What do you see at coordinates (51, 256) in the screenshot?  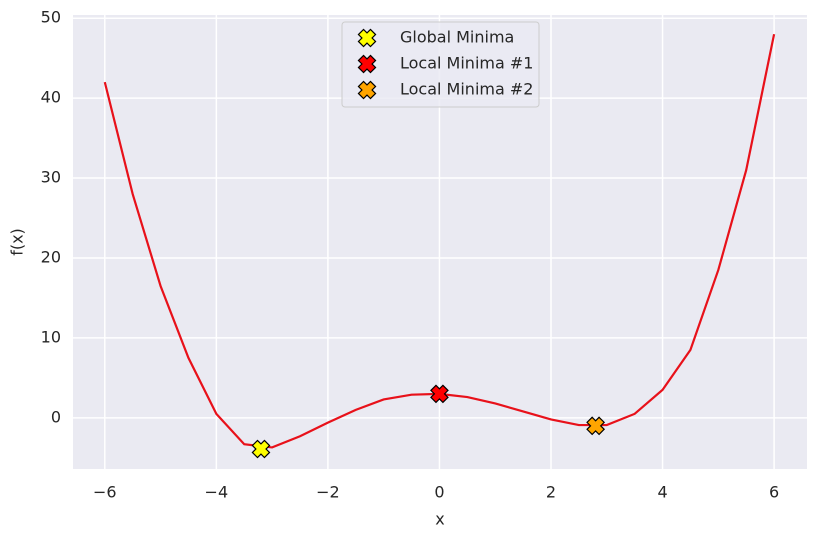 I see `y-tick-label: 20` at bounding box center [51, 256].